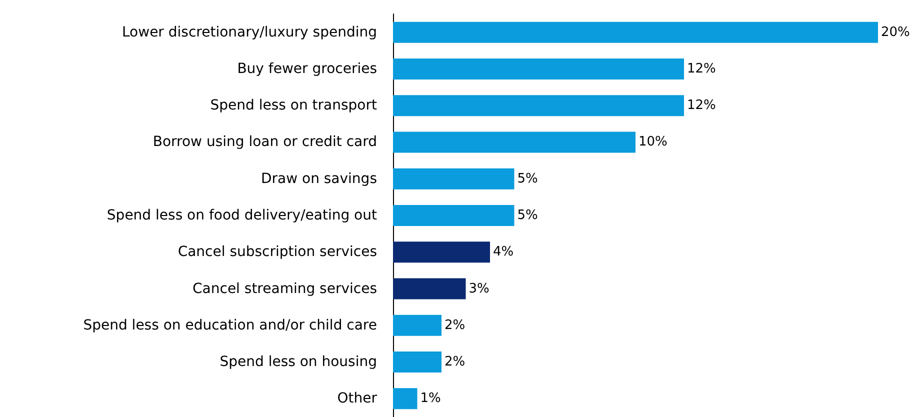  Describe the element at coordinates (653, 142) in the screenshot. I see `data-label: 10%` at that location.